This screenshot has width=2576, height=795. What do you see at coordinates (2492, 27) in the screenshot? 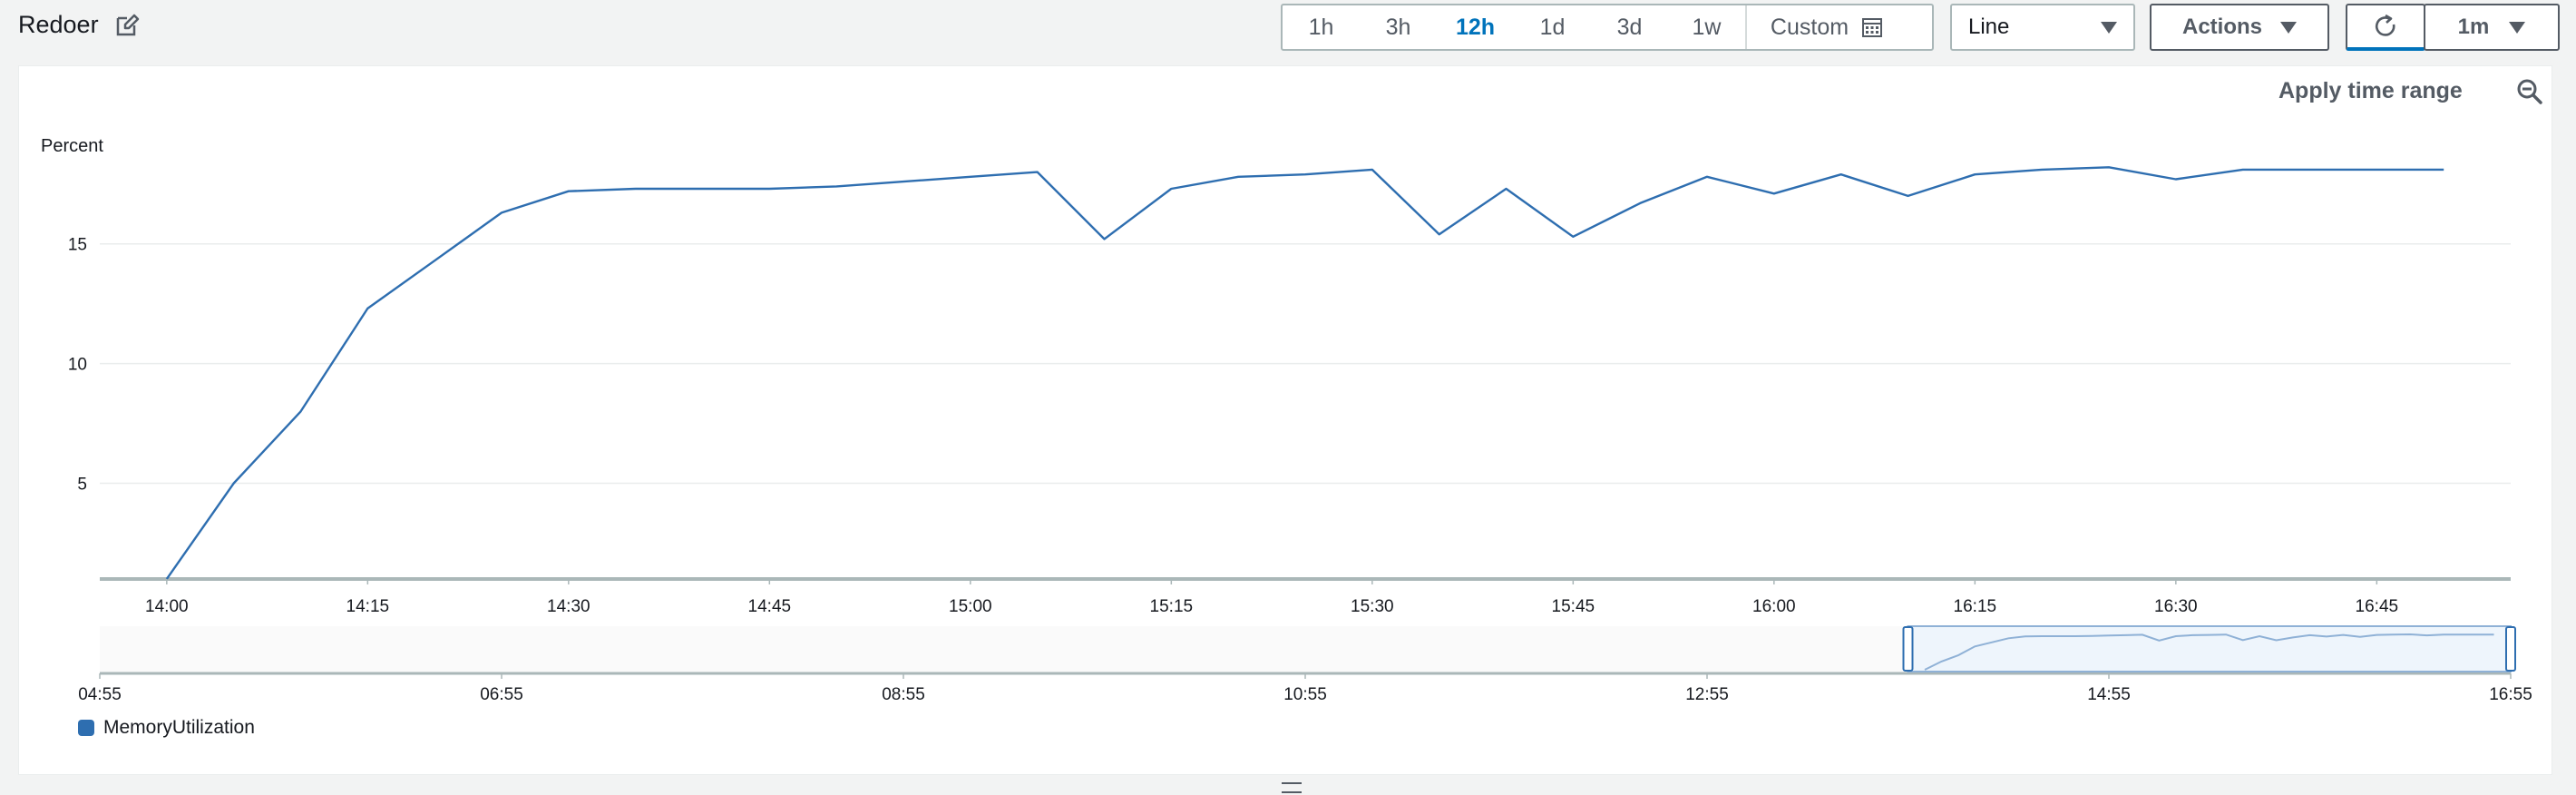
I see `refresh-interval-select: 1m` at bounding box center [2492, 27].